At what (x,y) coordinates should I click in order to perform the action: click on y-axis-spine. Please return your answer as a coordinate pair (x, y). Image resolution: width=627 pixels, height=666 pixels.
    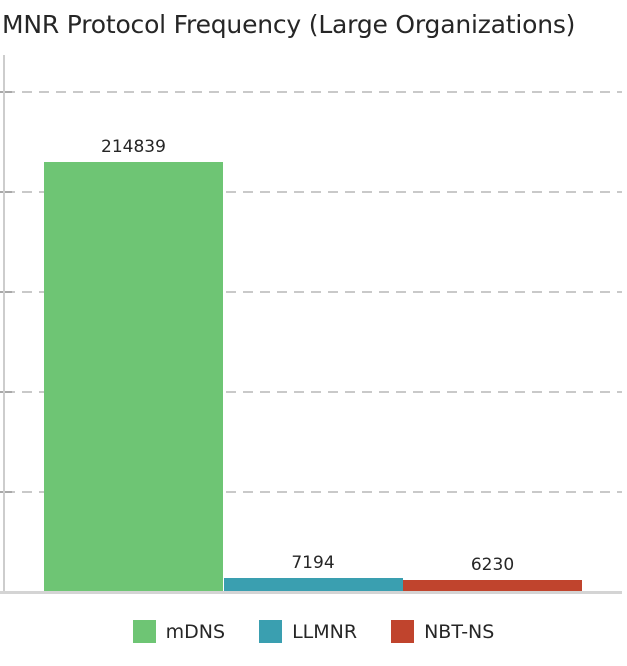
    Looking at the image, I should click on (4, 323).